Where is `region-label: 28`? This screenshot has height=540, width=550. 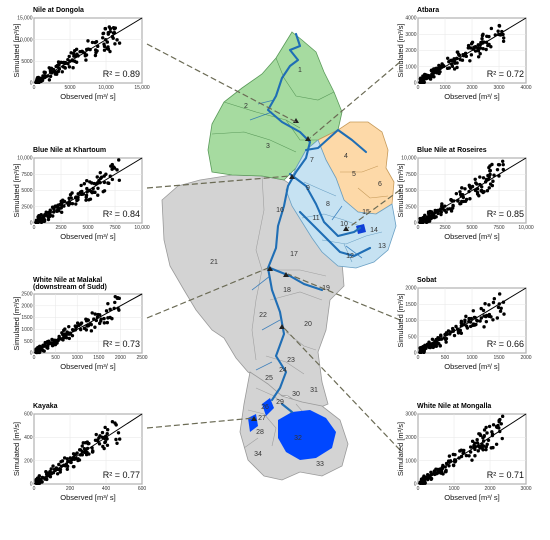 region-label: 28 is located at coordinates (260, 432).